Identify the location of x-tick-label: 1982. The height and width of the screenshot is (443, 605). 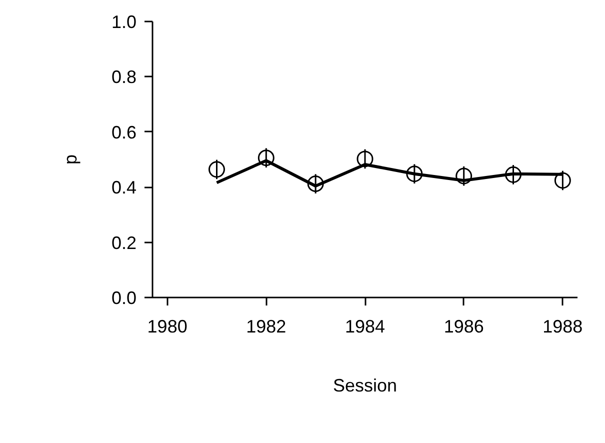
(266, 326).